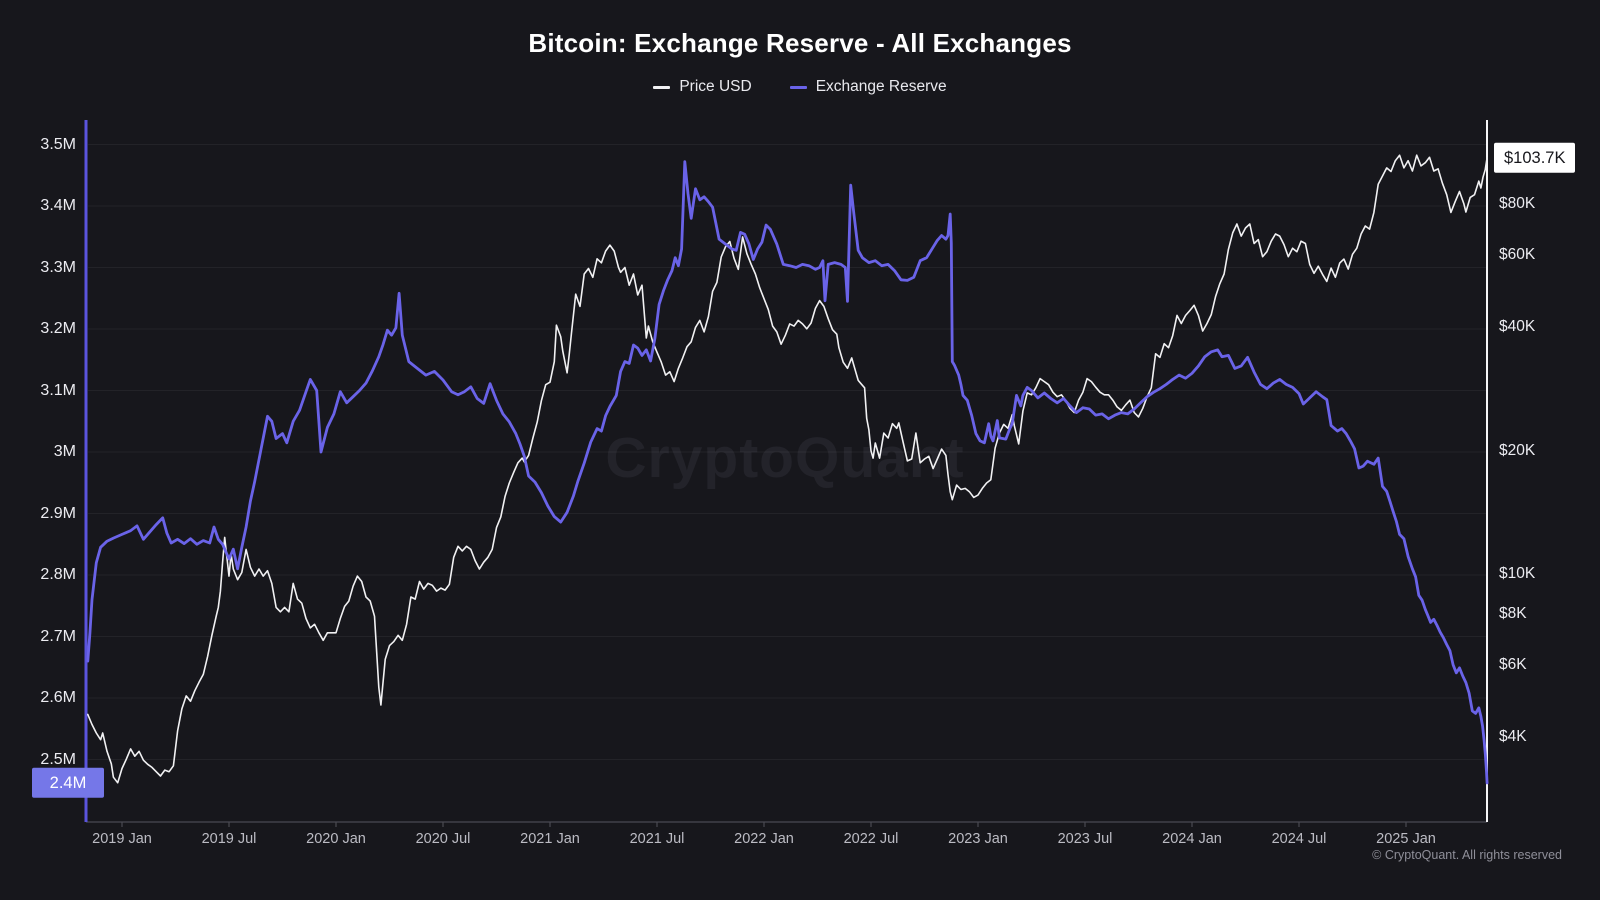  I want to click on right-axis-tick-label: $6K, so click(1513, 665).